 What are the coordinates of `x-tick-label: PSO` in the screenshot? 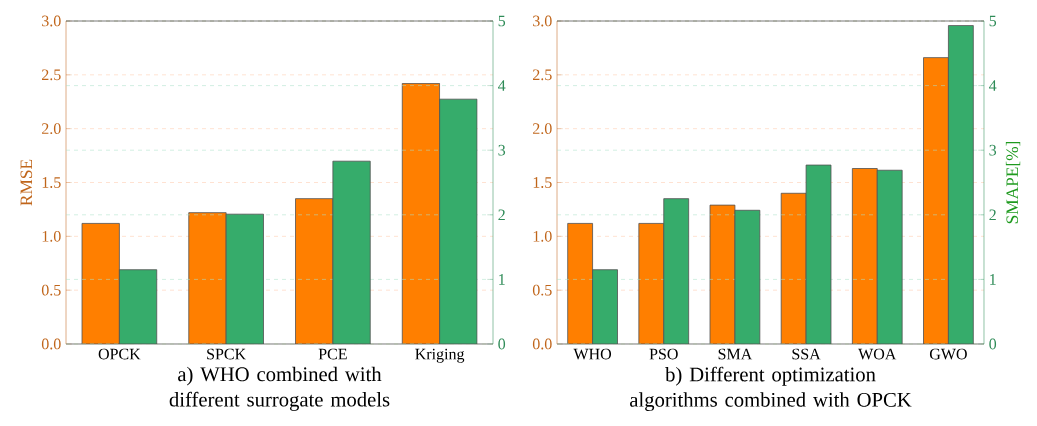 It's located at (663, 354).